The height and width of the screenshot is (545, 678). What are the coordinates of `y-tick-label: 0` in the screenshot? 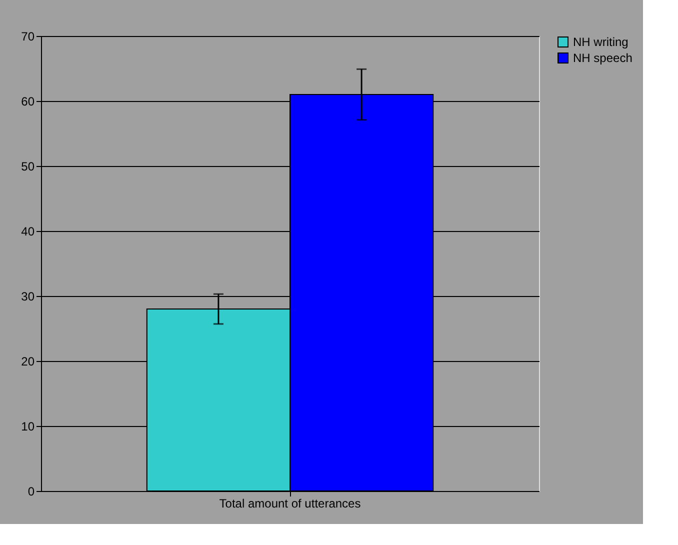 It's located at (31, 491).